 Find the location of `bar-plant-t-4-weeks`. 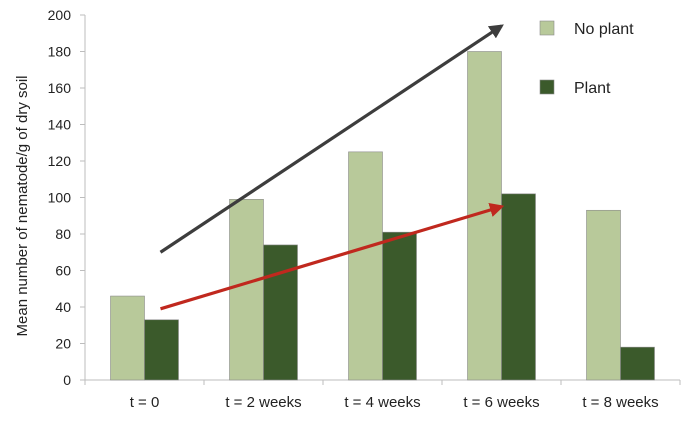

bar-plant-t-4-weeks is located at coordinates (399, 306).